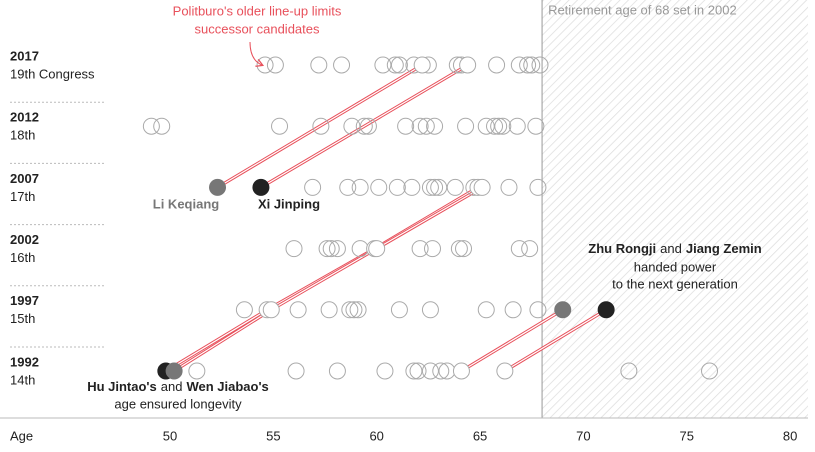 This screenshot has height=452, width=815. What do you see at coordinates (24, 239) in the screenshot?
I see `row-year: 2002` at bounding box center [24, 239].